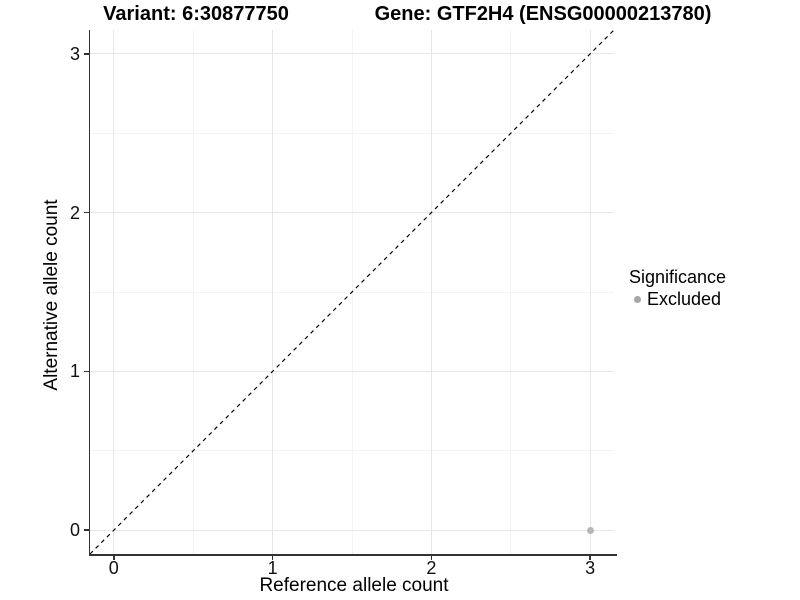  What do you see at coordinates (590, 568) in the screenshot?
I see `x-tick-label: 3` at bounding box center [590, 568].